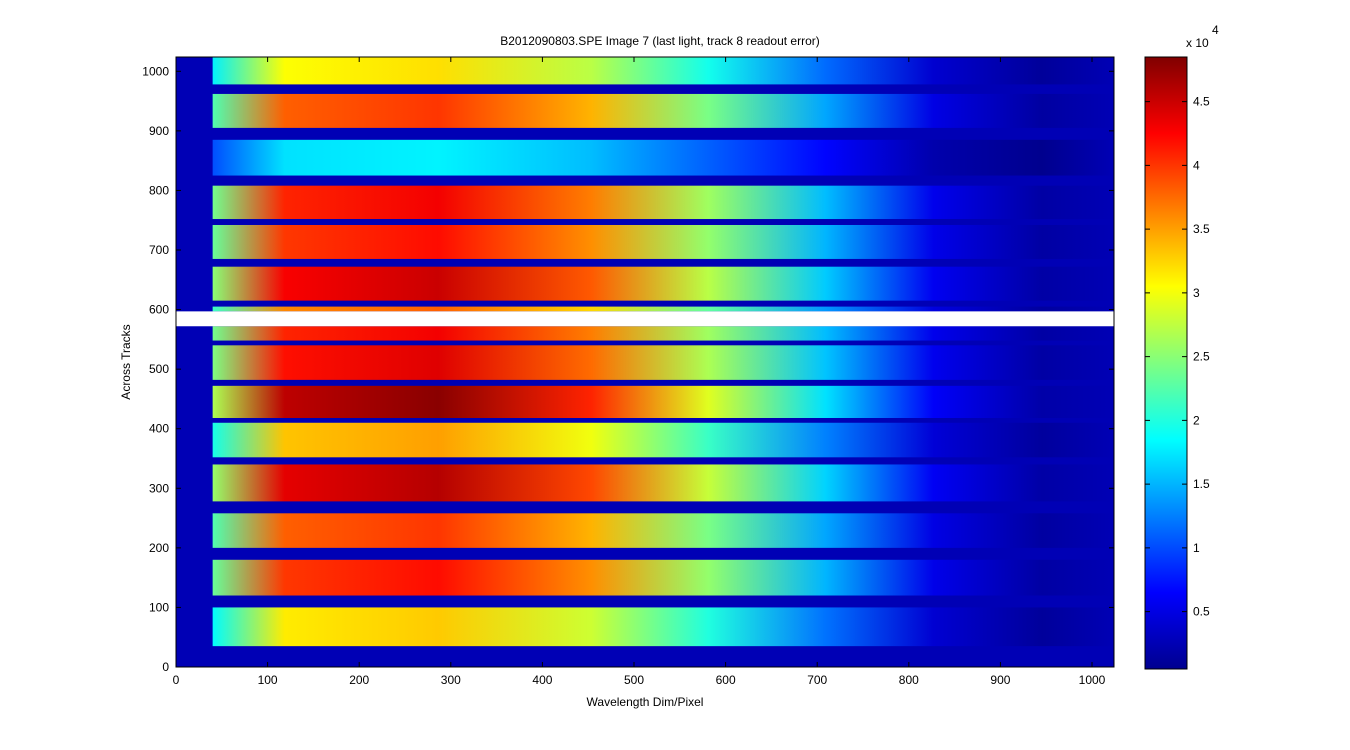 The height and width of the screenshot is (750, 1350). Describe the element at coordinates (817, 680) in the screenshot. I see `x-tick-label: 700` at that location.